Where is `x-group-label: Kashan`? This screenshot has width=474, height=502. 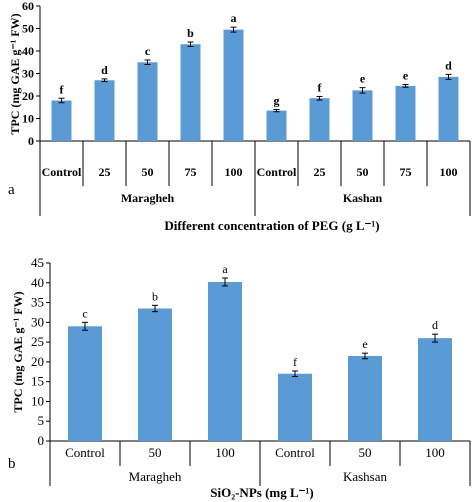
x-group-label: Kashan is located at coordinates (363, 198).